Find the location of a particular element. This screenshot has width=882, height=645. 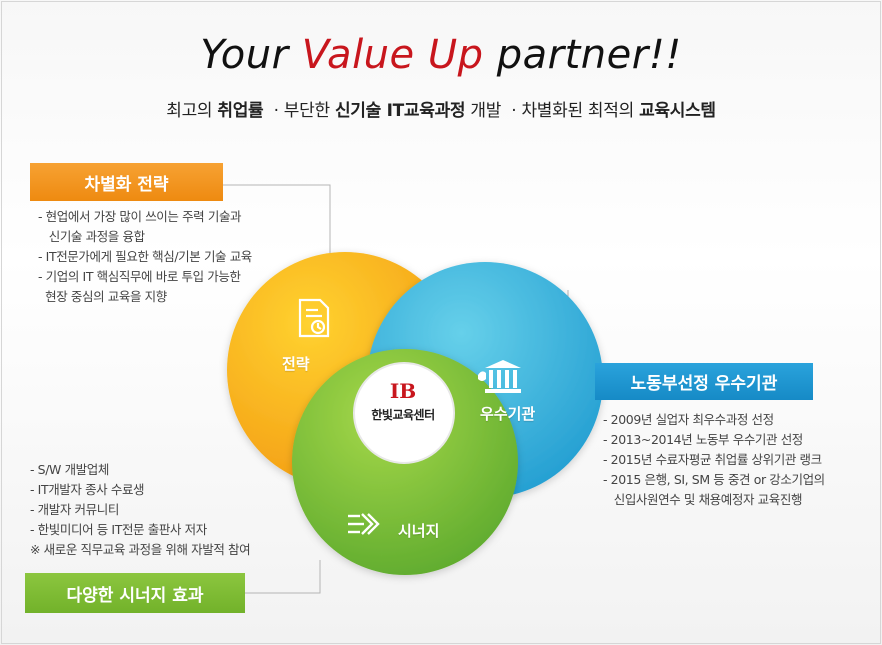

institution-label: 우수기관 is located at coordinates (508, 414).